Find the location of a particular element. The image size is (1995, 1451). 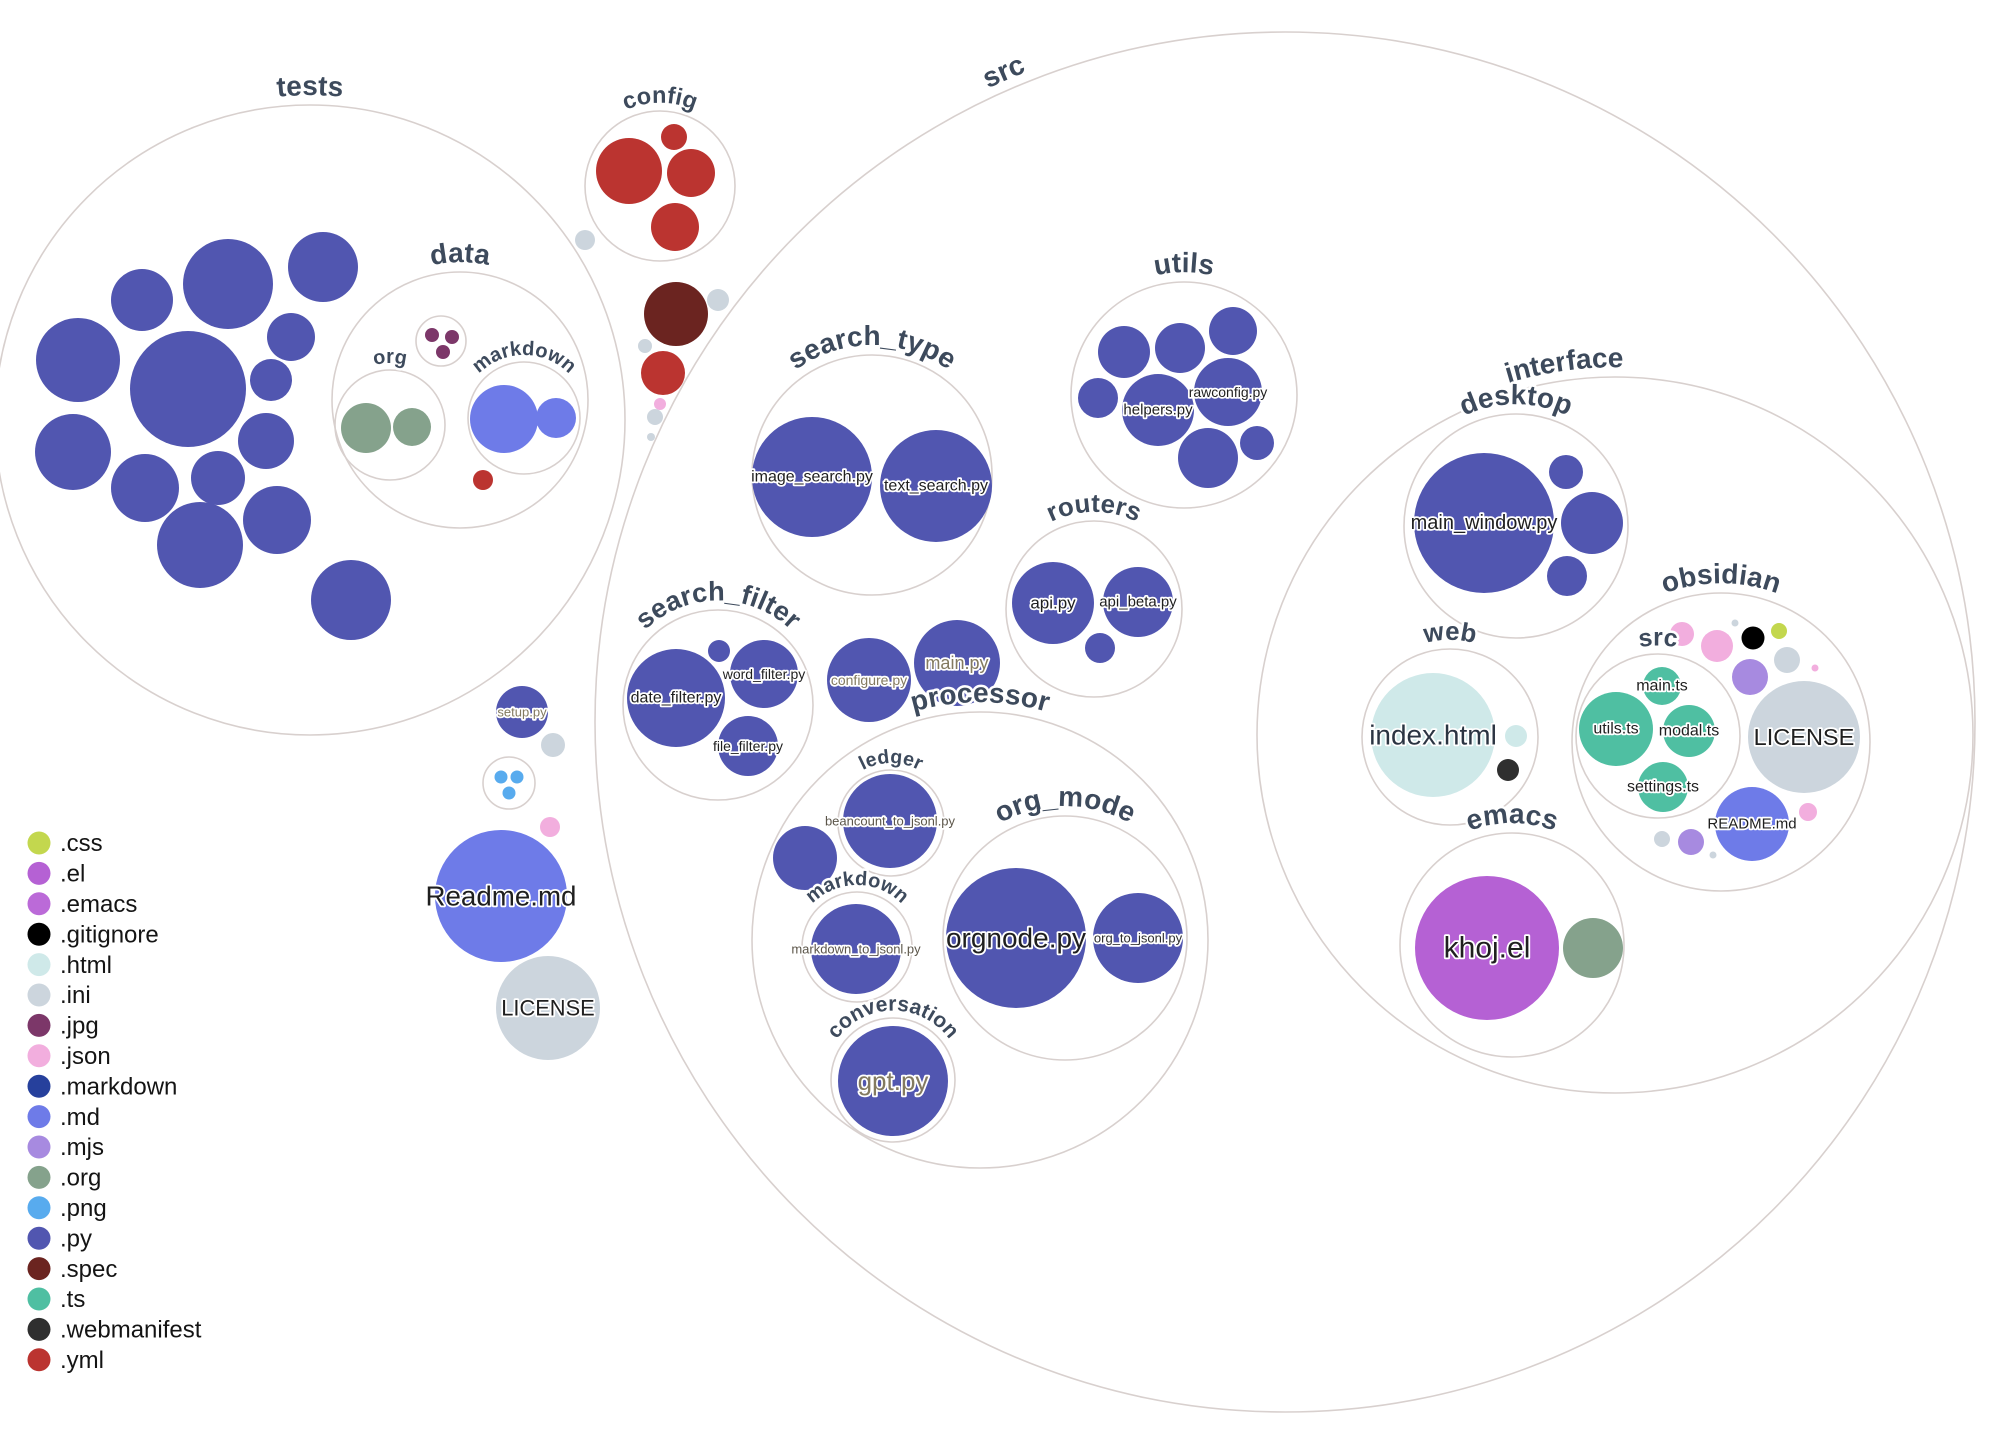

dir-circle-emacs is located at coordinates (1512, 945).